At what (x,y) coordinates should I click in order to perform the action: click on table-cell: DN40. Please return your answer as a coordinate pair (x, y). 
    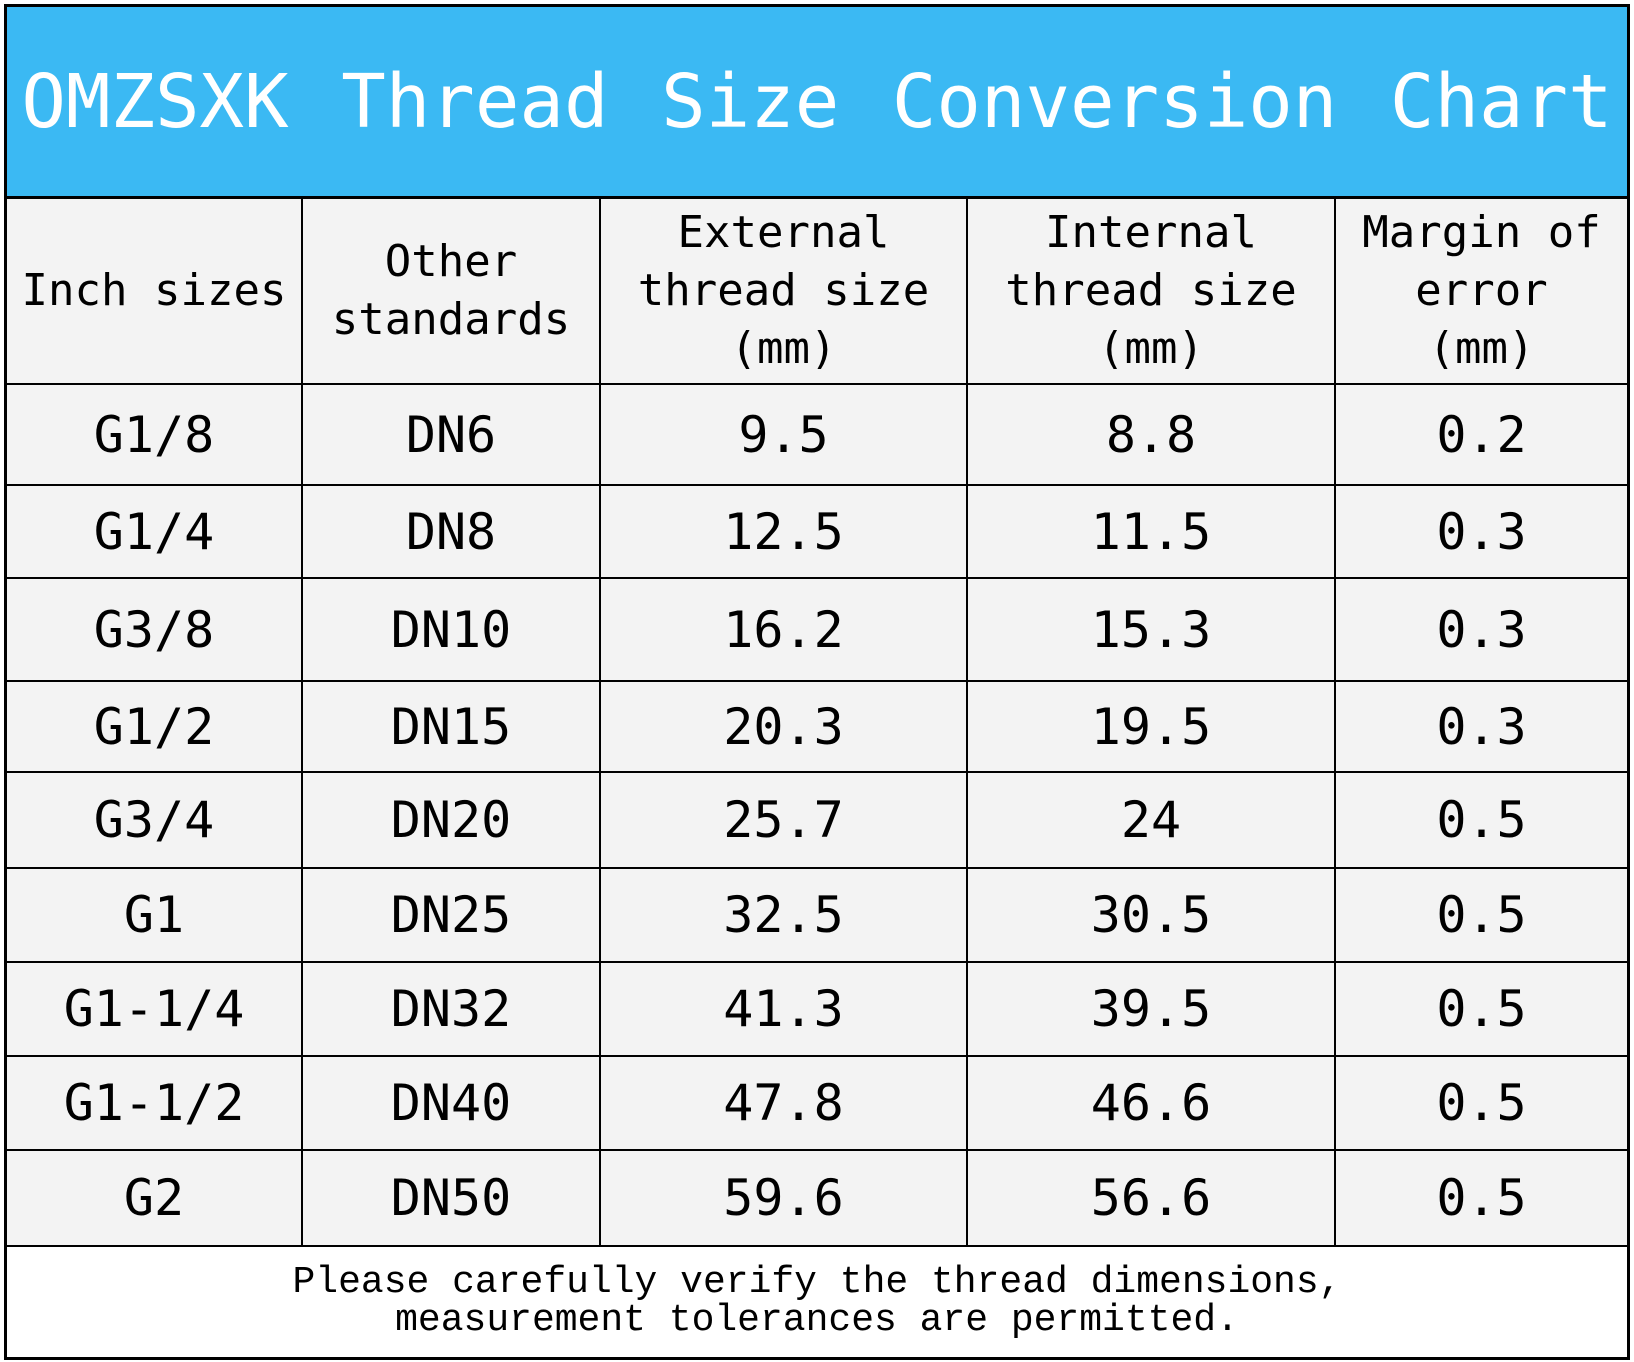
    Looking at the image, I should click on (452, 1104).